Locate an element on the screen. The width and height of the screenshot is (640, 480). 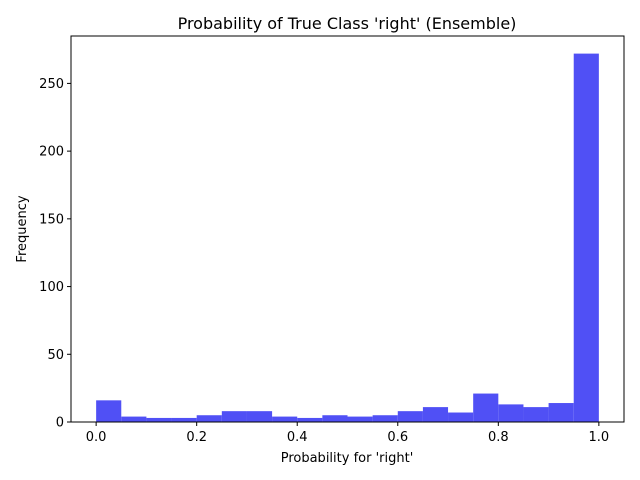
y-tick-label: 250 is located at coordinates (51, 84).